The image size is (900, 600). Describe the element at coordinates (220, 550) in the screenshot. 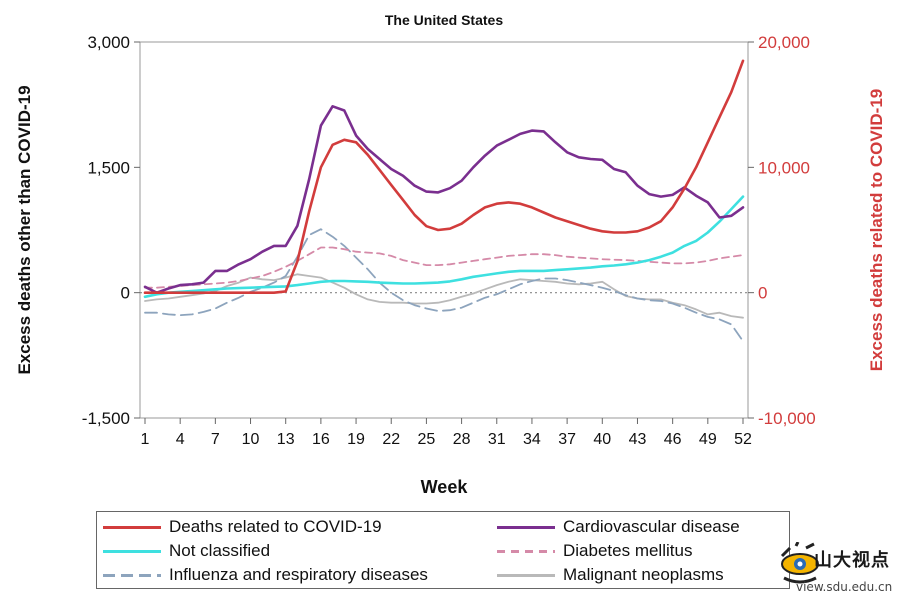

I see `legend-label: Not classified` at that location.